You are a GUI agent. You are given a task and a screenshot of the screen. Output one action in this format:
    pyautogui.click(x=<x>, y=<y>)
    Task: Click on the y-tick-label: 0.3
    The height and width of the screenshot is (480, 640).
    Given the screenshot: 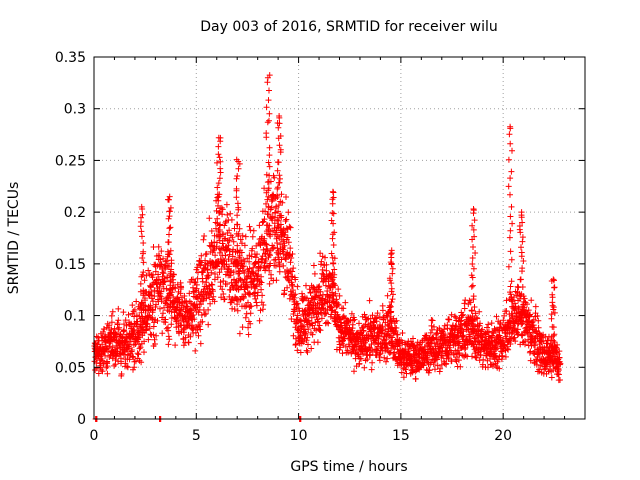 What is the action you would take?
    pyautogui.click(x=75, y=110)
    